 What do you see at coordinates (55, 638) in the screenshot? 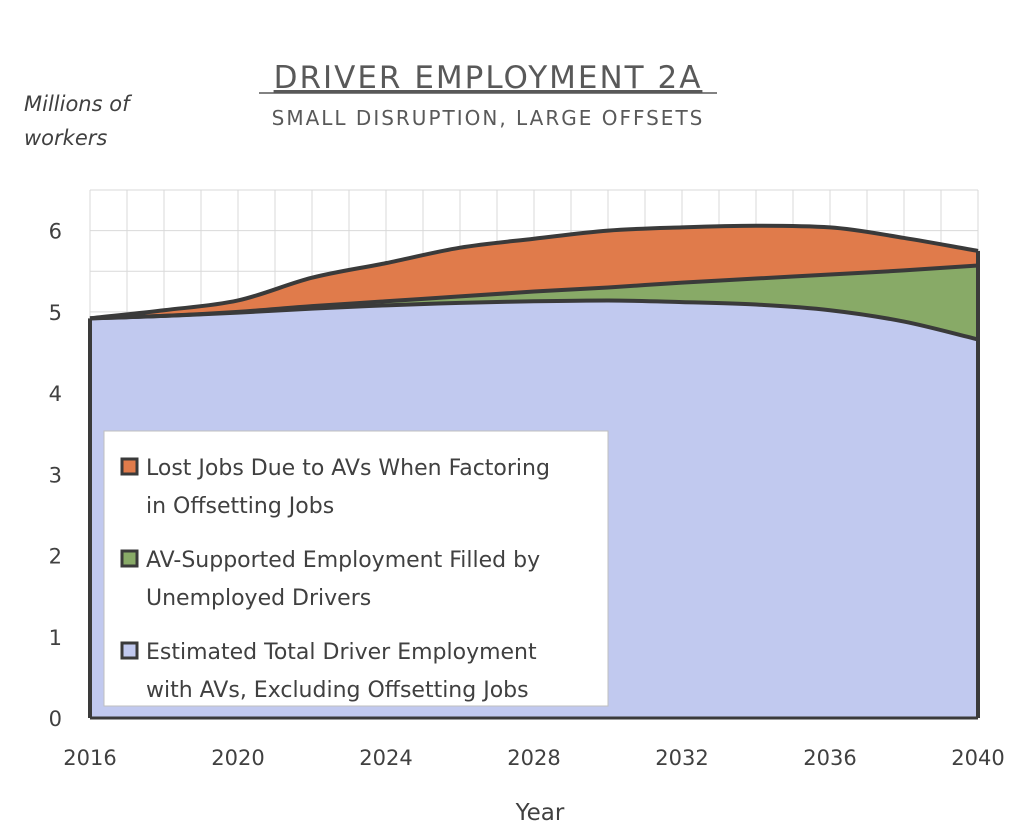
I see `y-tick-label: 1` at bounding box center [55, 638].